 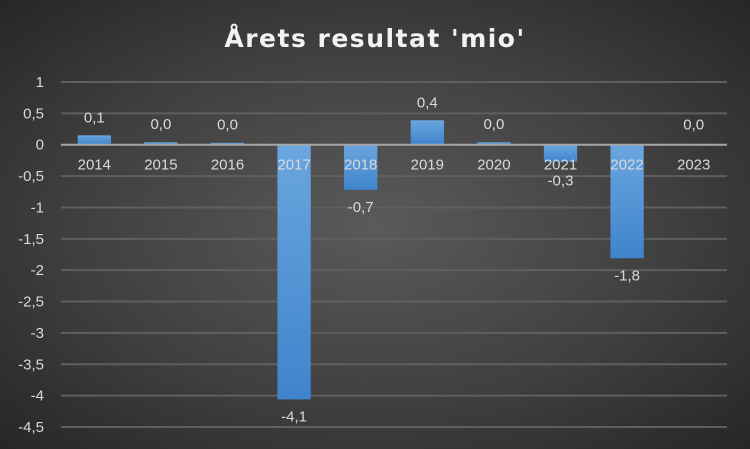 What do you see at coordinates (693, 165) in the screenshot?
I see `x-tick-label: 2023` at bounding box center [693, 165].